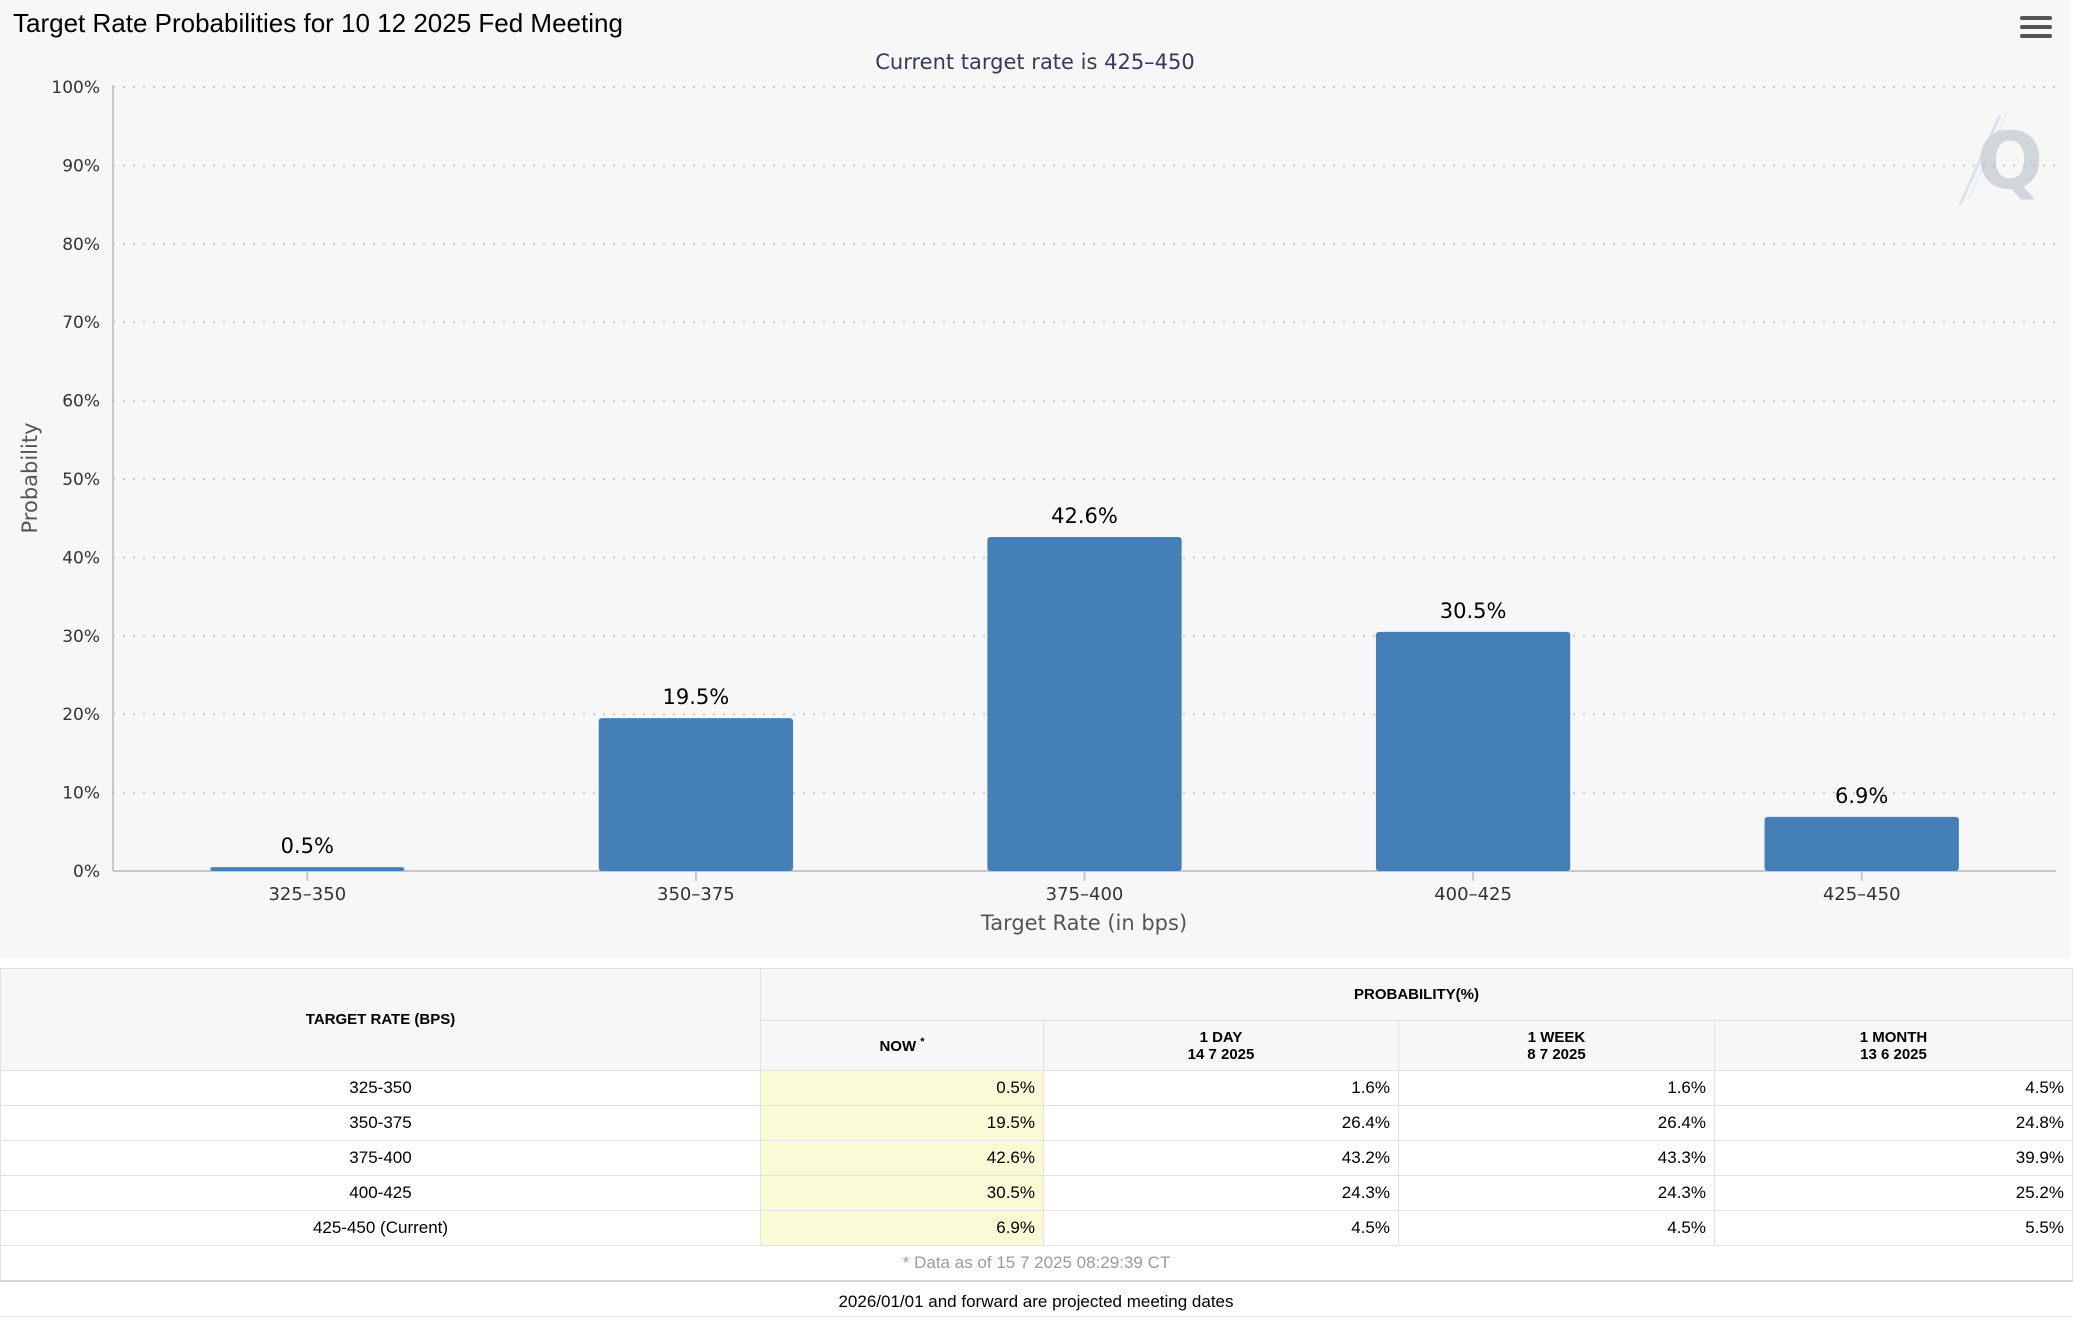 The image size is (2076, 1320). Describe the element at coordinates (1893, 1228) in the screenshot. I see `month-cell: 5.5%` at that location.